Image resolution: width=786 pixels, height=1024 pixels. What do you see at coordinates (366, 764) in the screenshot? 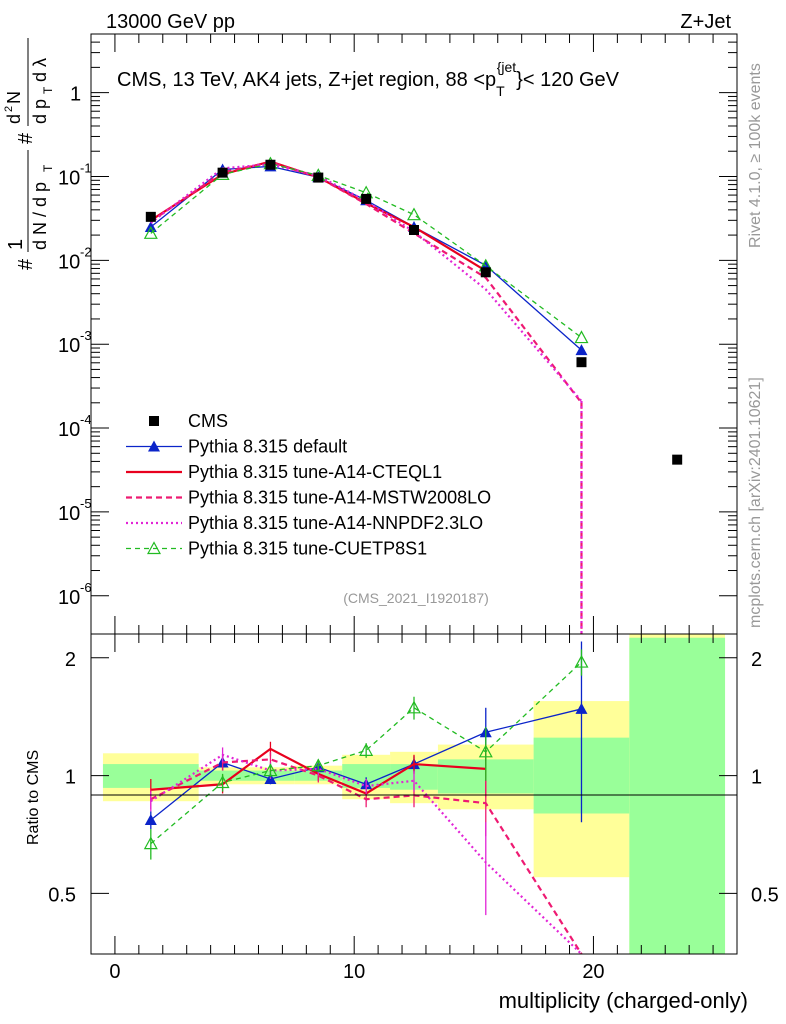
I see `ratio-line-default` at bounding box center [366, 764].